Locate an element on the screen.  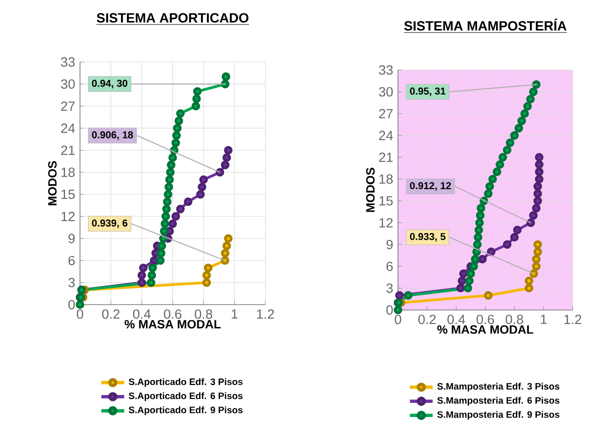
y-tick-label: 0 is located at coordinates (71, 305).